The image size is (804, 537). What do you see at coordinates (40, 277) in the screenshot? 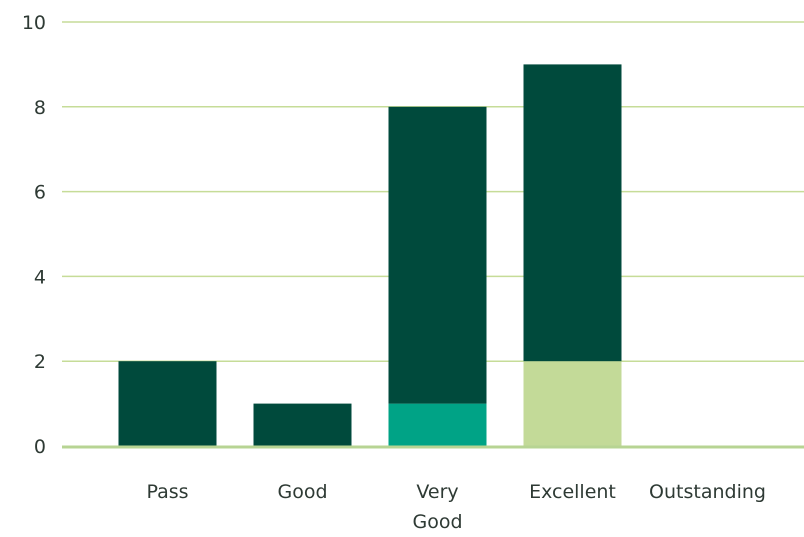
I see `y-tick-label-4: 4` at bounding box center [40, 277].